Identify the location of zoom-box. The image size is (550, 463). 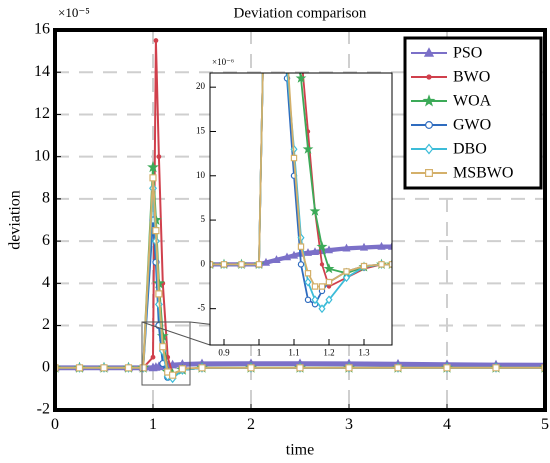
(166, 353).